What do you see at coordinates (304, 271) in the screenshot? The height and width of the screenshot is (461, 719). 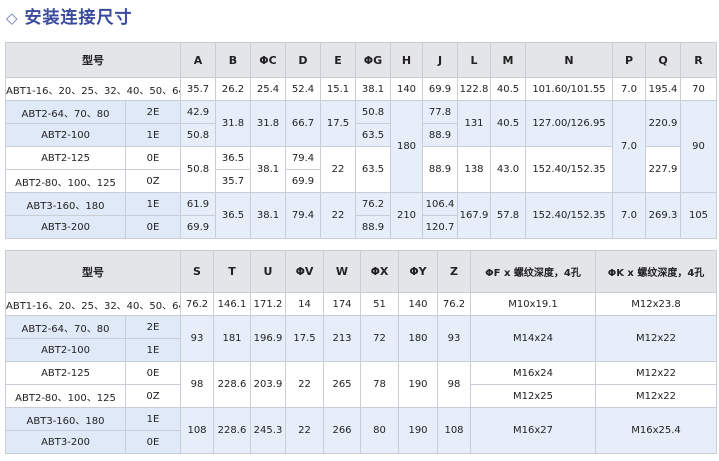 I see `header-col: ΦV` at bounding box center [304, 271].